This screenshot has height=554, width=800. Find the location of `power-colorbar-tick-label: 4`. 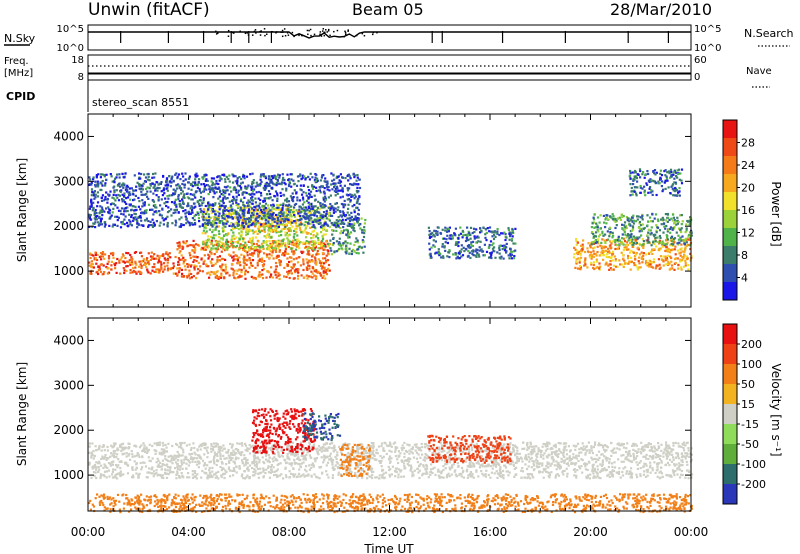

power-colorbar-tick-label: 4 is located at coordinates (744, 278).